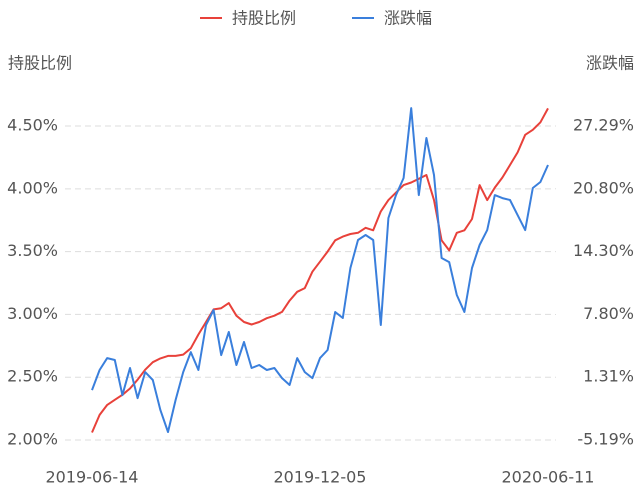  Describe the element at coordinates (408, 18) in the screenshot. I see `legend-label: 涨跌幅` at that location.